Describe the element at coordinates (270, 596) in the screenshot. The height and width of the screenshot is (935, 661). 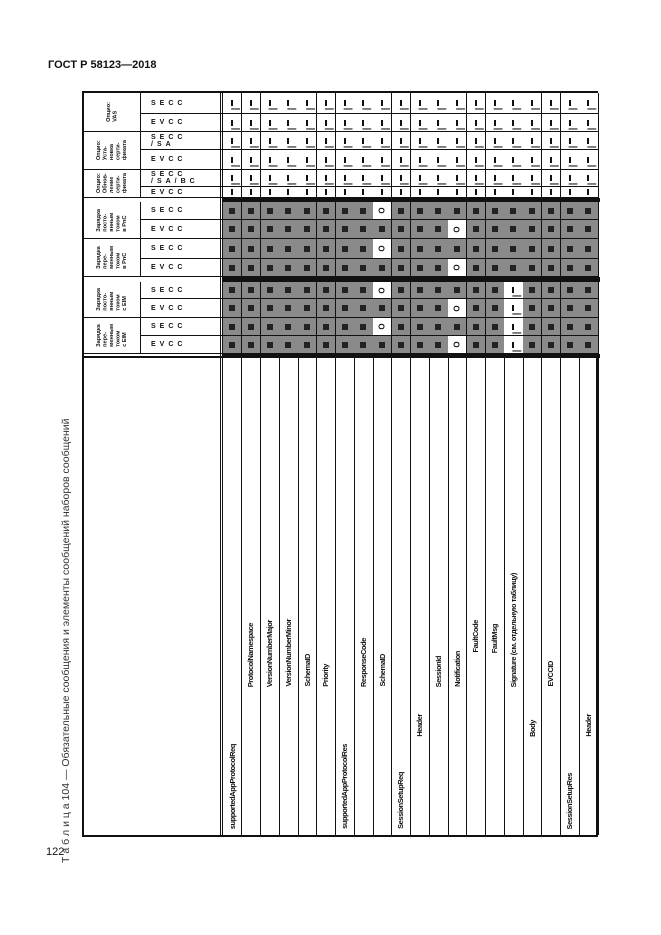
I see `row-name-cell: VersionNumberMajor` at that location.